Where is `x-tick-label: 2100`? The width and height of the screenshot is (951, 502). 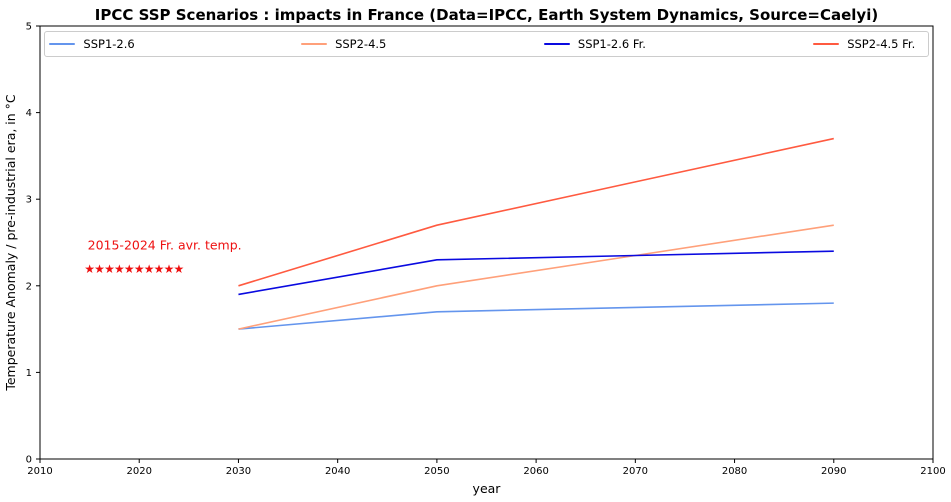 x-tick-label: 2100 is located at coordinates (932, 471).